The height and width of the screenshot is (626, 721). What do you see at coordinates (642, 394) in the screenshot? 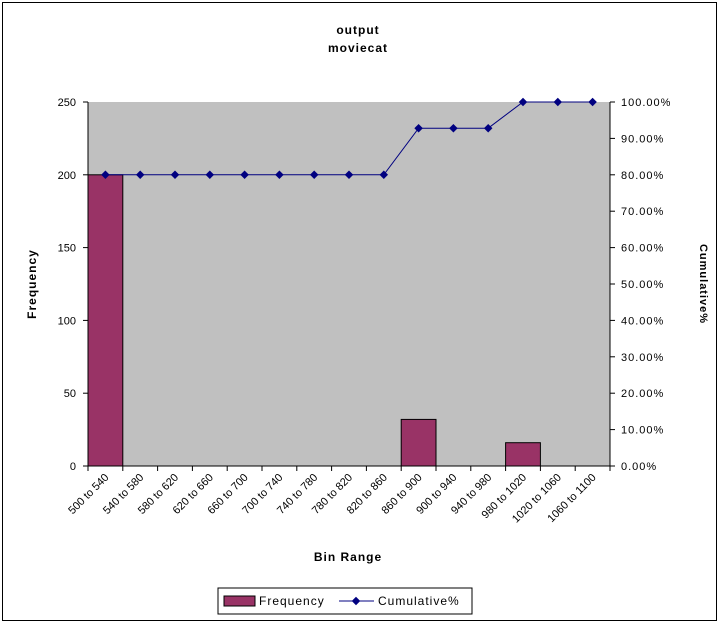
I see `y2-tick-label-2: 20.00%` at bounding box center [642, 394].